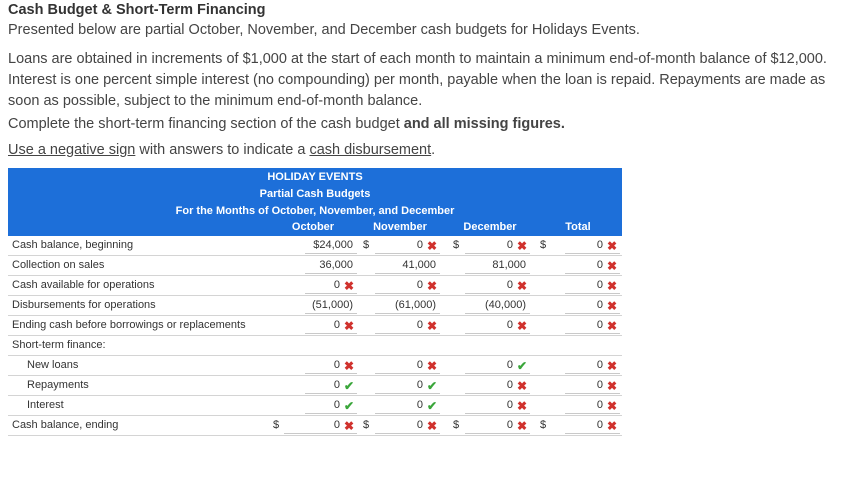 Image resolution: width=864 pixels, height=495 pixels. I want to click on row-label: Cash available for operations, so click(83, 285).